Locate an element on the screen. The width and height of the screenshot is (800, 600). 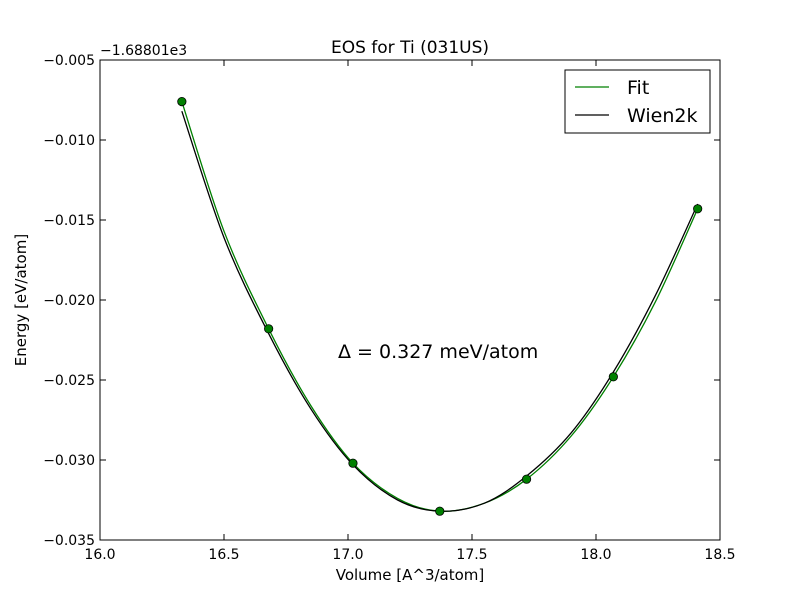
y-tick-label: −0.010 is located at coordinates (69, 141).